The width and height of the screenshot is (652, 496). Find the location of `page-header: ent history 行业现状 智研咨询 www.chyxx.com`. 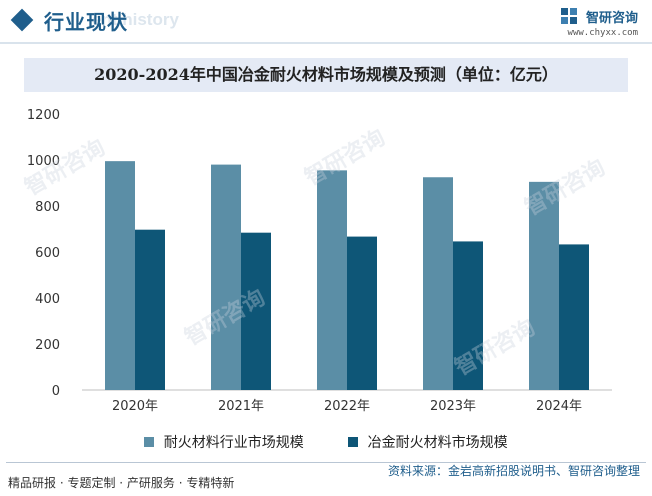

page-header: ent history 行业现状 智研咨询 www.chyxx.com is located at coordinates (326, 23).